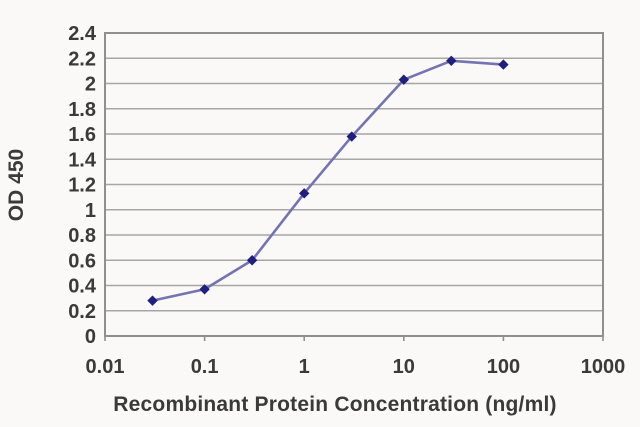 Image resolution: width=640 pixels, height=427 pixels. What do you see at coordinates (82, 110) in the screenshot?
I see `y-tick-label: 1.8` at bounding box center [82, 110].